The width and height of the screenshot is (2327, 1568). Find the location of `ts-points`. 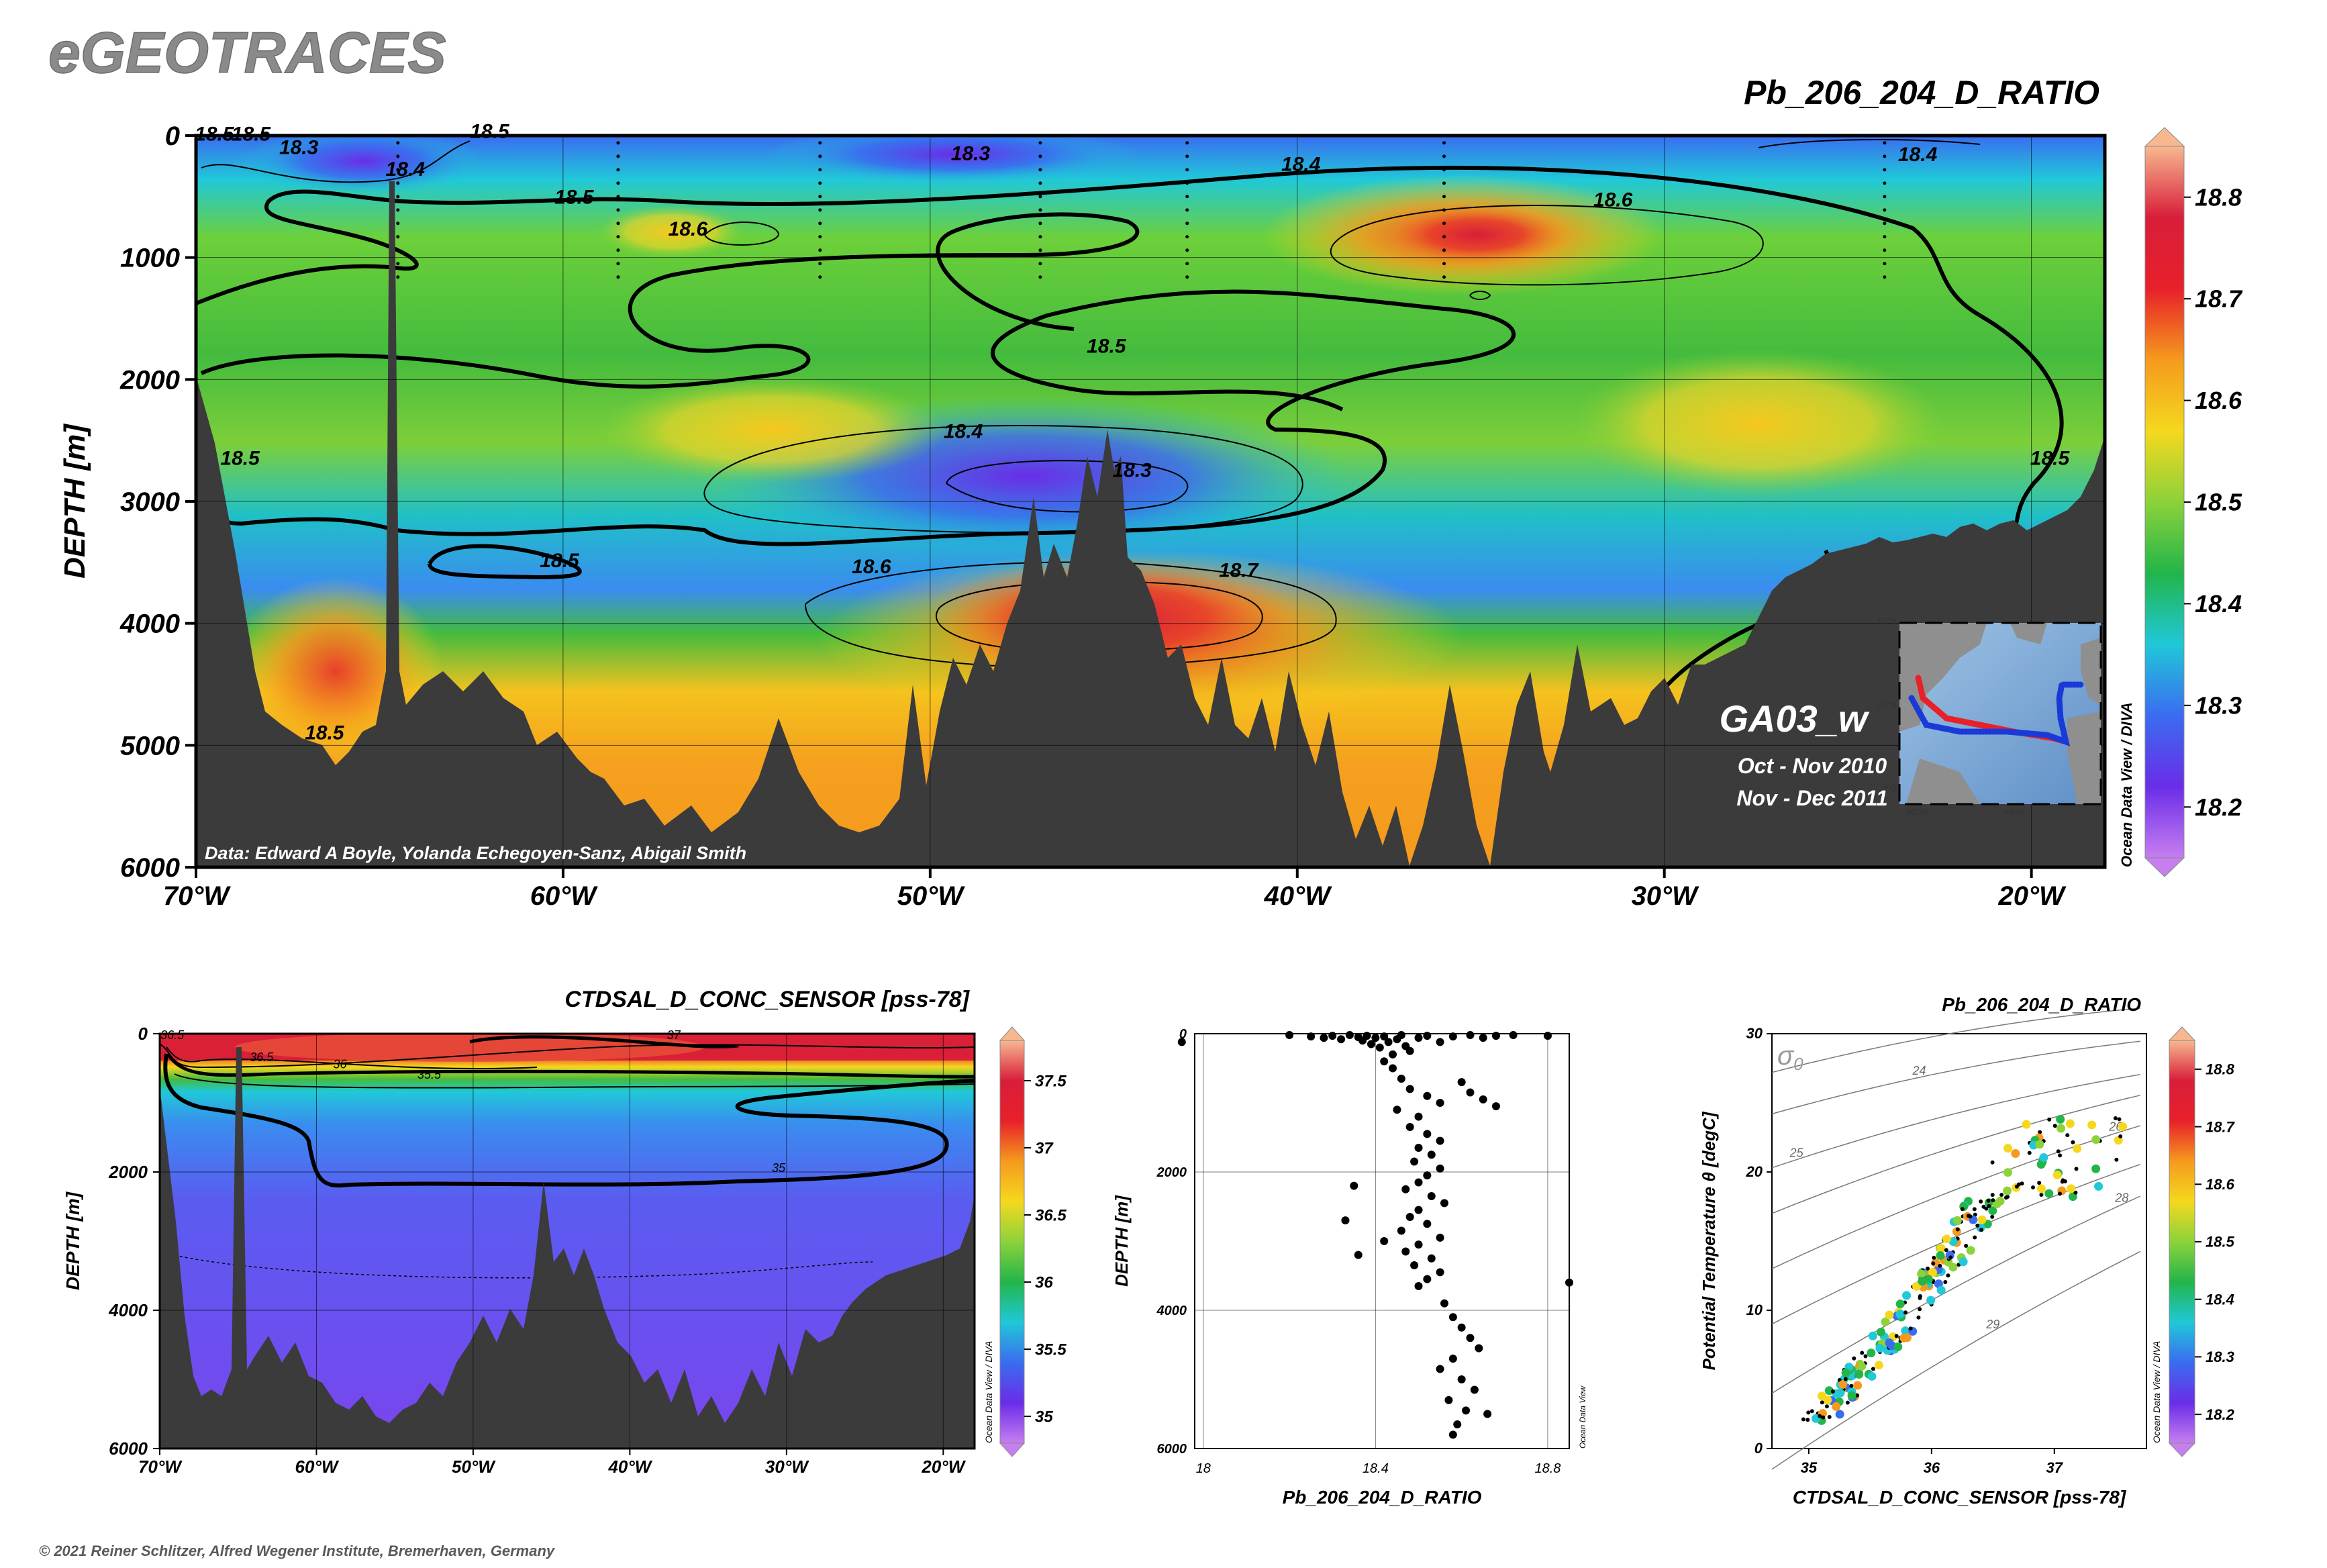

ts-points is located at coordinates (1964, 1270).